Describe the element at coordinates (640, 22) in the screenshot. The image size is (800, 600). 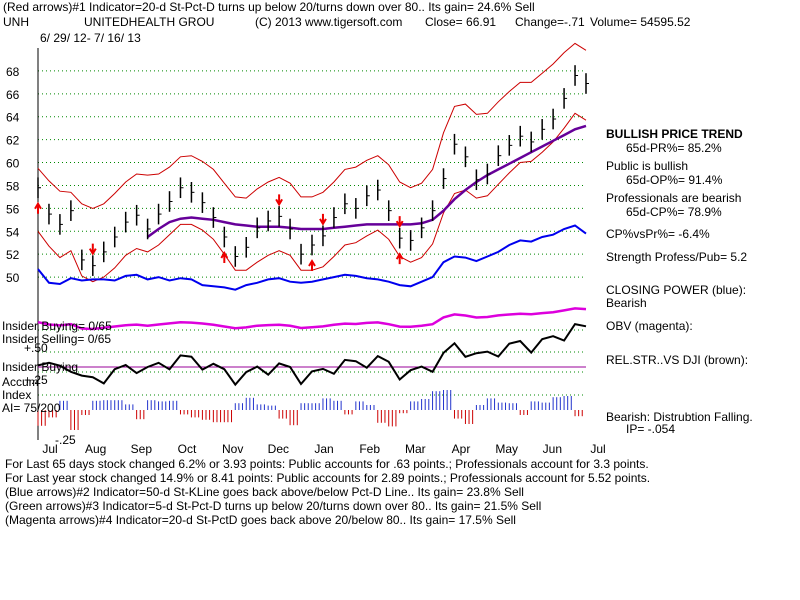
I see `volume-value: Volume= 54595.52` at that location.